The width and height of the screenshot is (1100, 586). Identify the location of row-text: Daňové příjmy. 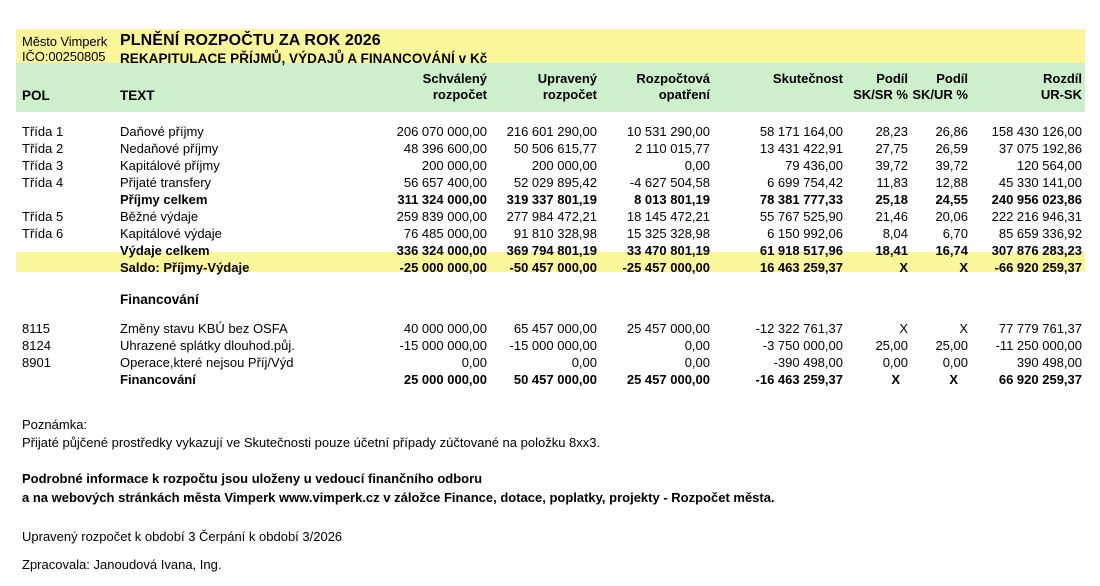
(162, 131).